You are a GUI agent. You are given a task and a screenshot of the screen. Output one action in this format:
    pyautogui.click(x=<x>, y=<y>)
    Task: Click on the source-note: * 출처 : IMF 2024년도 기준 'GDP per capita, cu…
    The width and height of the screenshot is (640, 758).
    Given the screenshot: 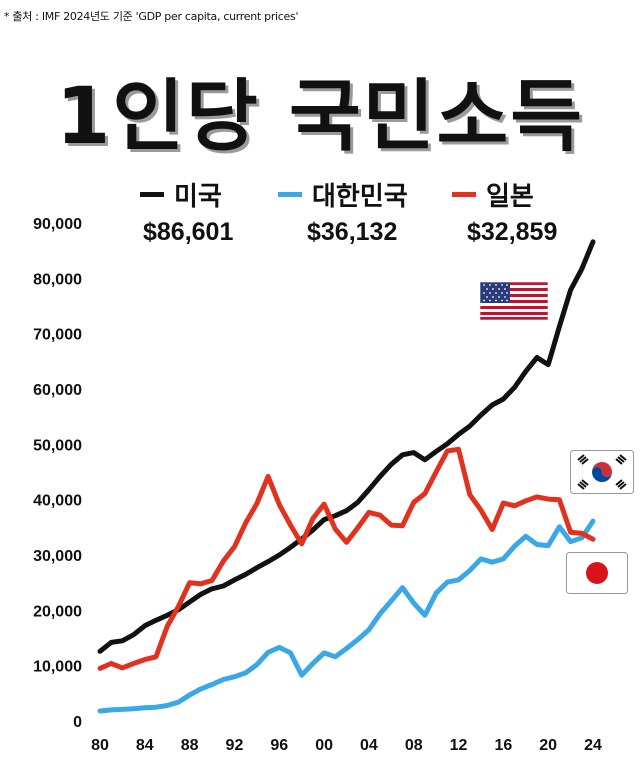 What is the action you would take?
    pyautogui.click(x=151, y=16)
    